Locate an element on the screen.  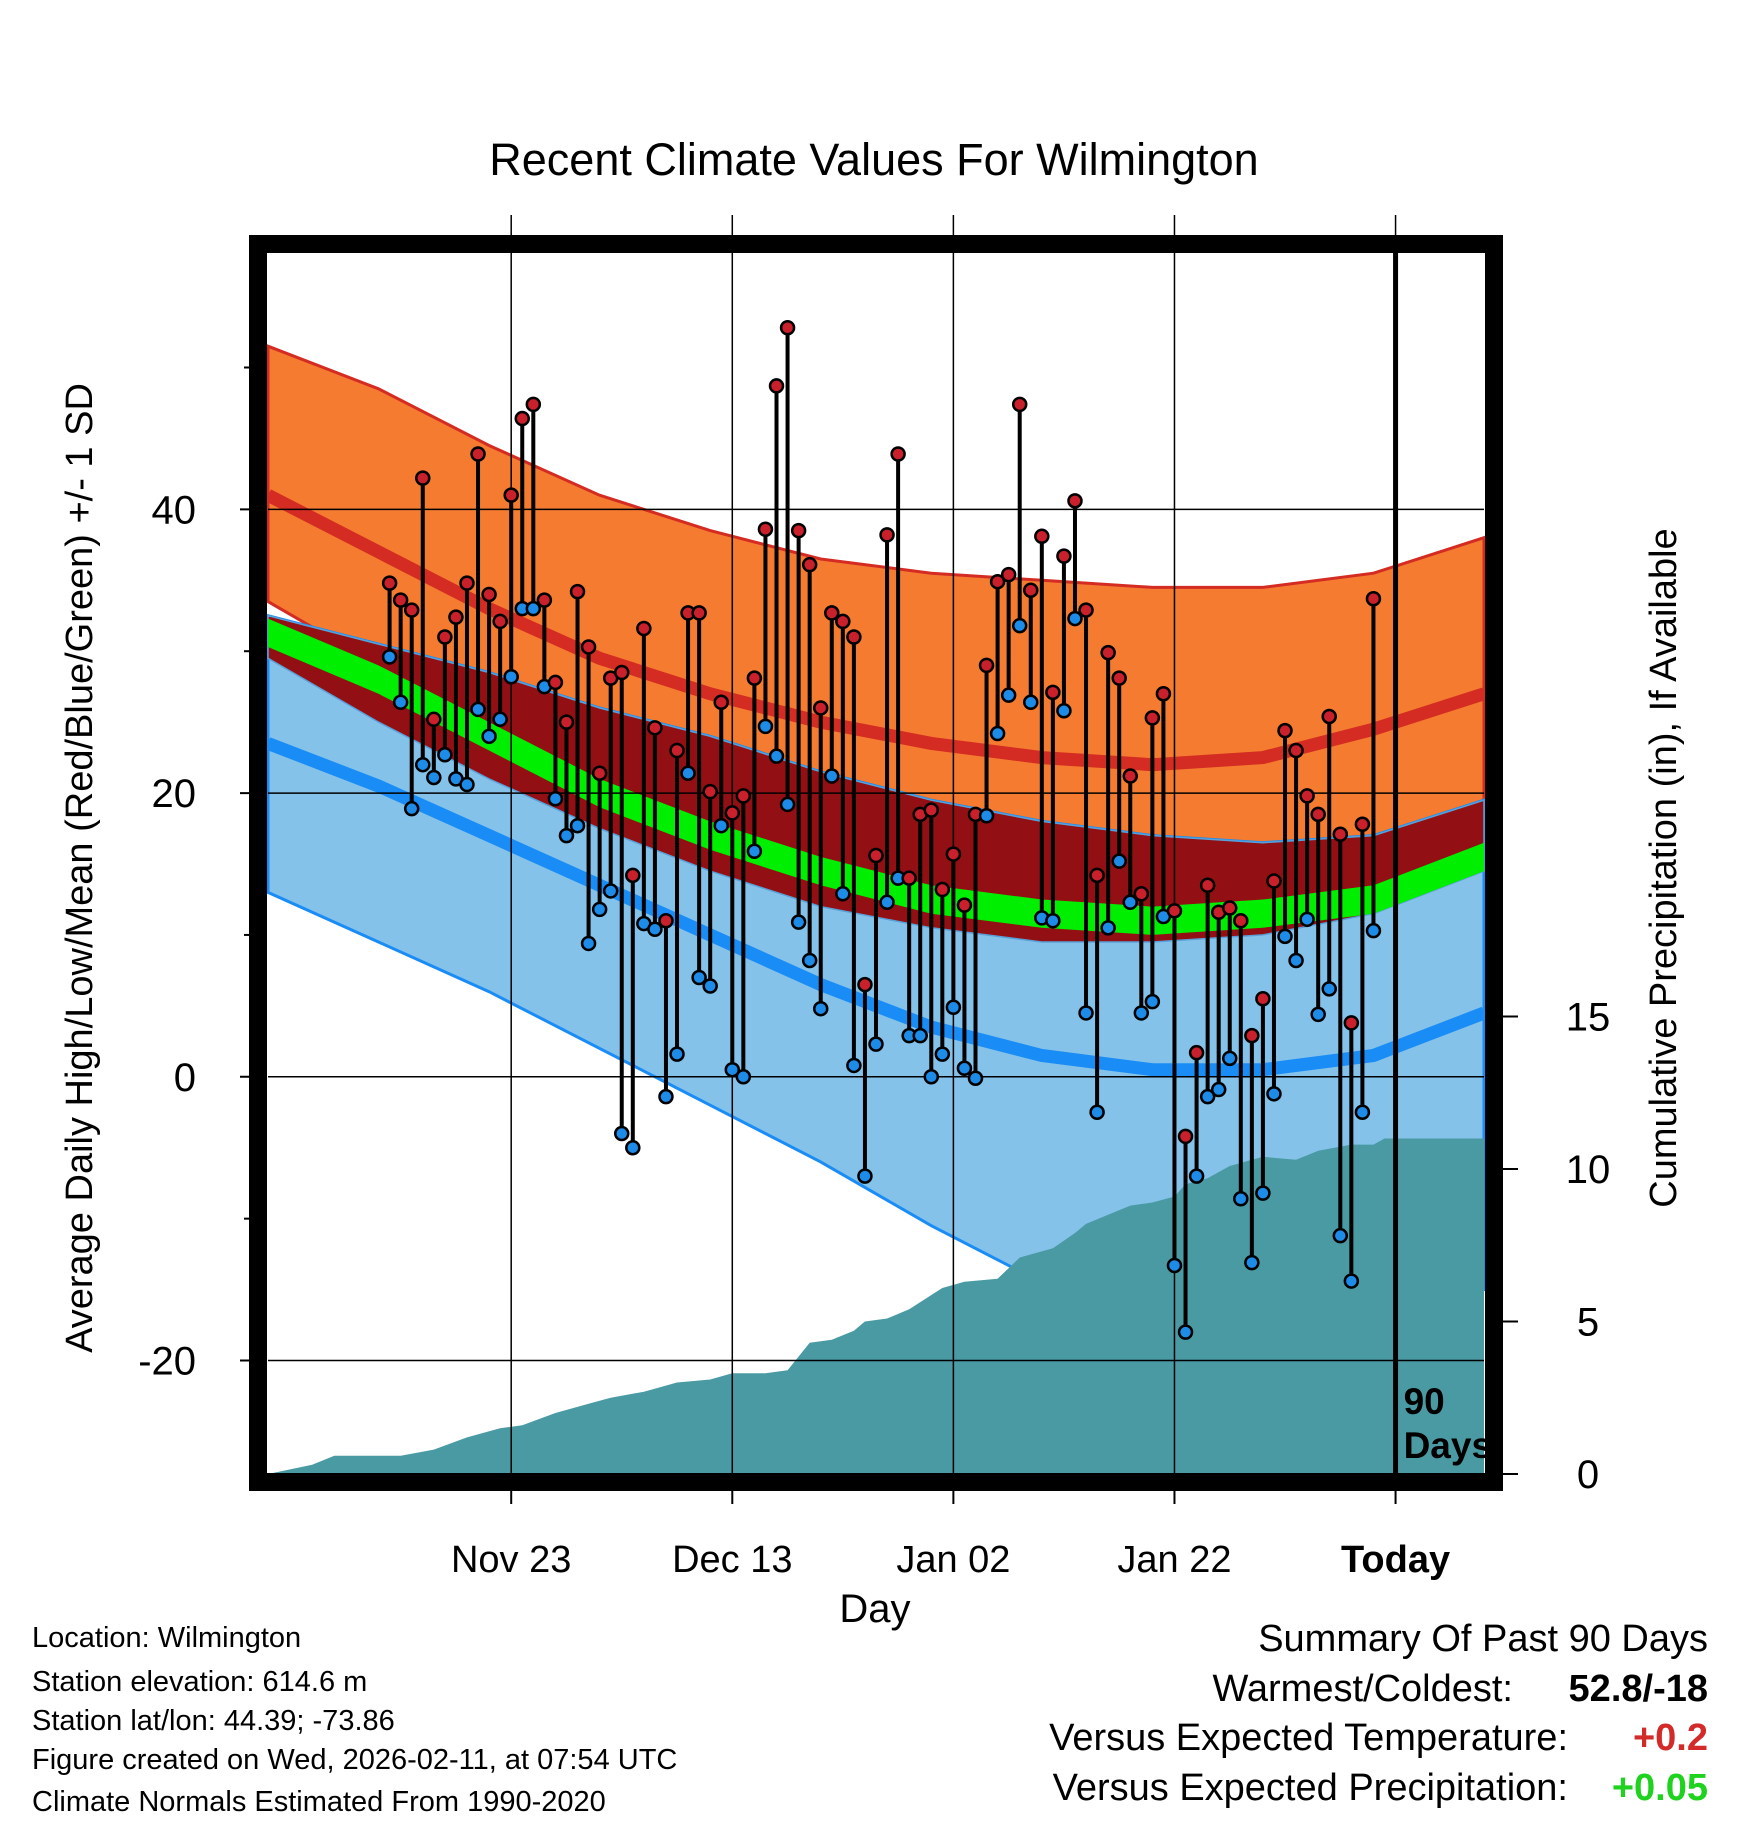
temp-vs-expected-value: +0.2 is located at coordinates (1670, 1738).